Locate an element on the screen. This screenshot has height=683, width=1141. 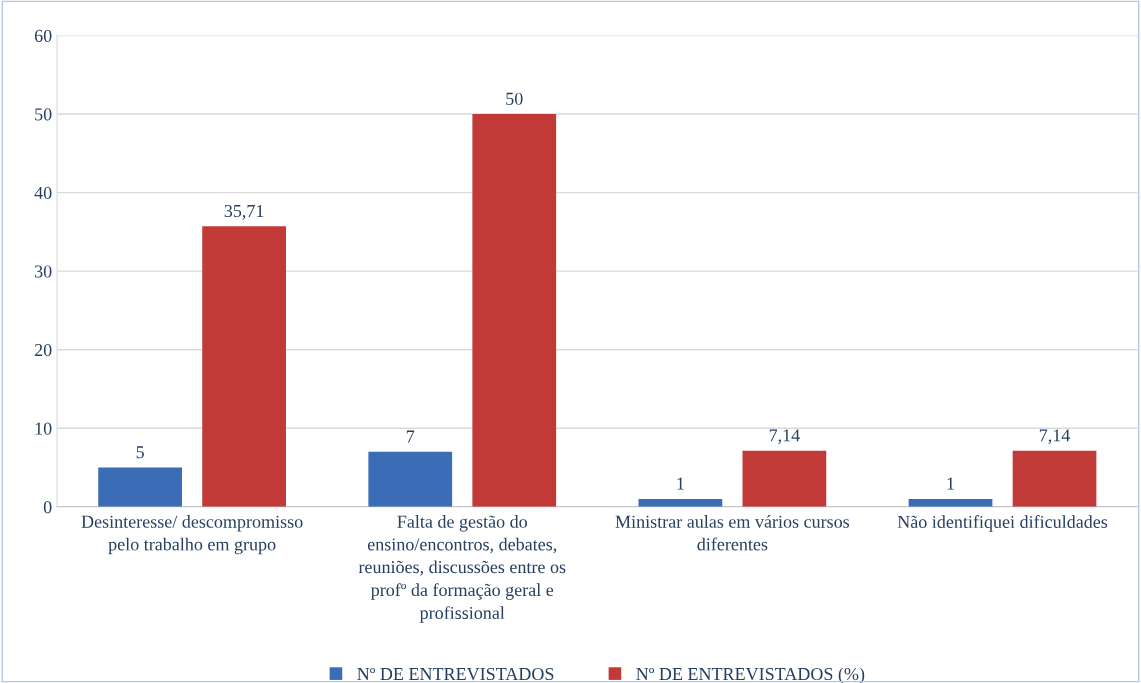
y-tick-label: 50 is located at coordinates (43, 114).